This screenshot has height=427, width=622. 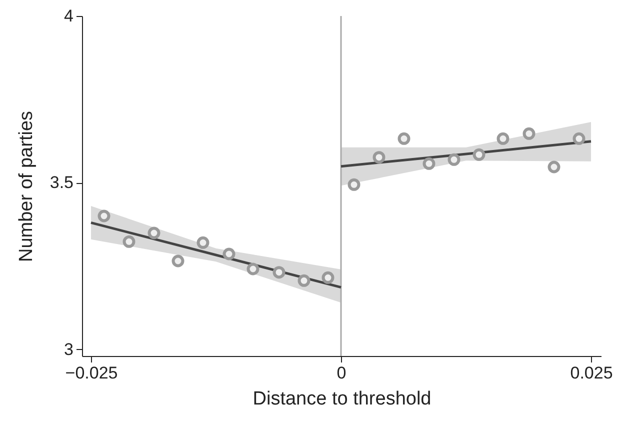 I want to click on y-tick-label: 3, so click(x=69, y=349).